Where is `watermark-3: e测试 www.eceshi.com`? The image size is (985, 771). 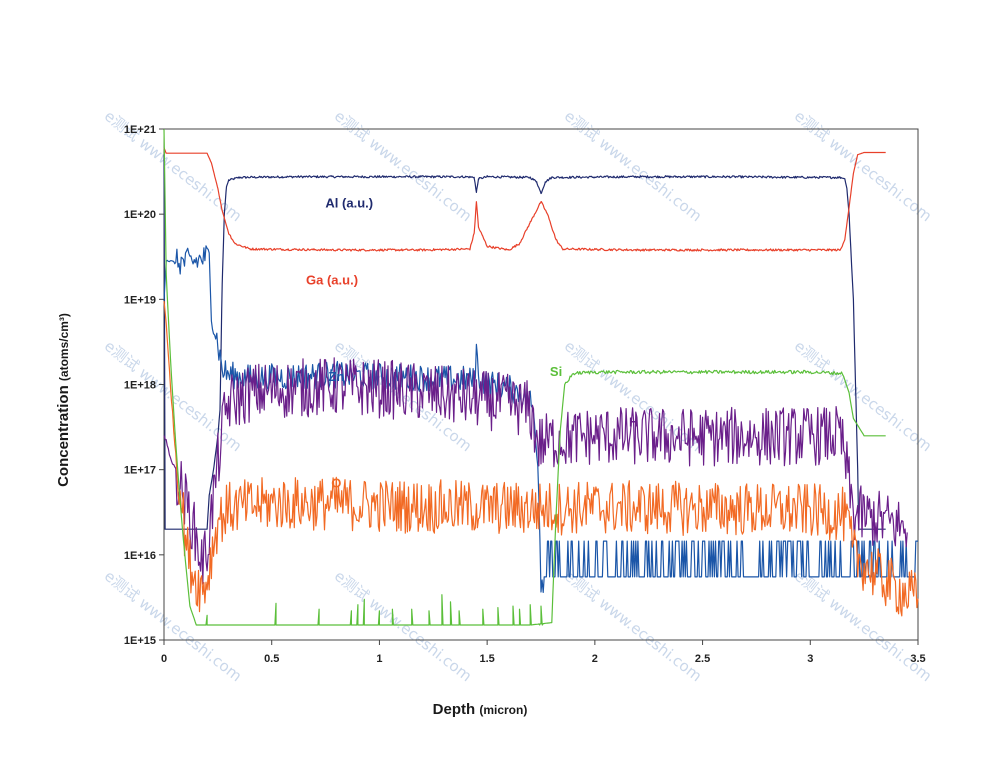
watermark-3: e测试 www.eceshi.com is located at coordinates (863, 166).